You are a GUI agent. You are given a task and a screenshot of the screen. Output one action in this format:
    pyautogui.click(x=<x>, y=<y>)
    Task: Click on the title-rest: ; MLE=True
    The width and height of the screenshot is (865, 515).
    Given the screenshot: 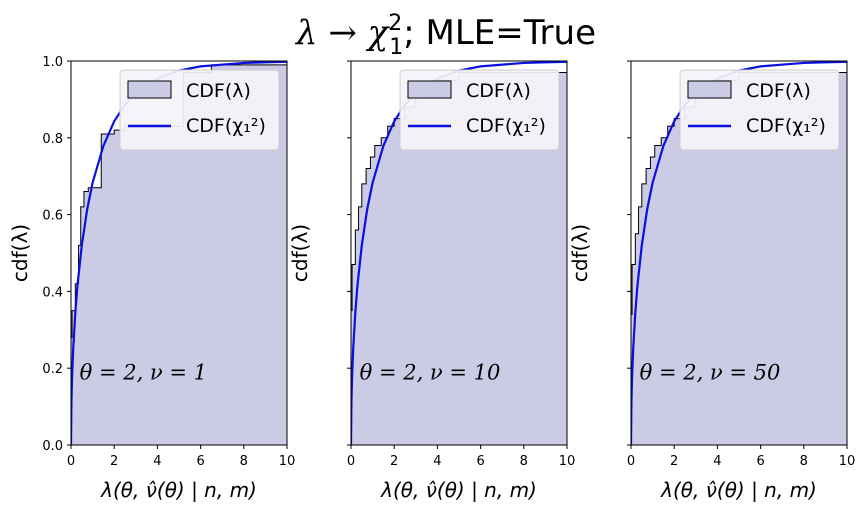 What is the action you would take?
    pyautogui.click(x=499, y=33)
    